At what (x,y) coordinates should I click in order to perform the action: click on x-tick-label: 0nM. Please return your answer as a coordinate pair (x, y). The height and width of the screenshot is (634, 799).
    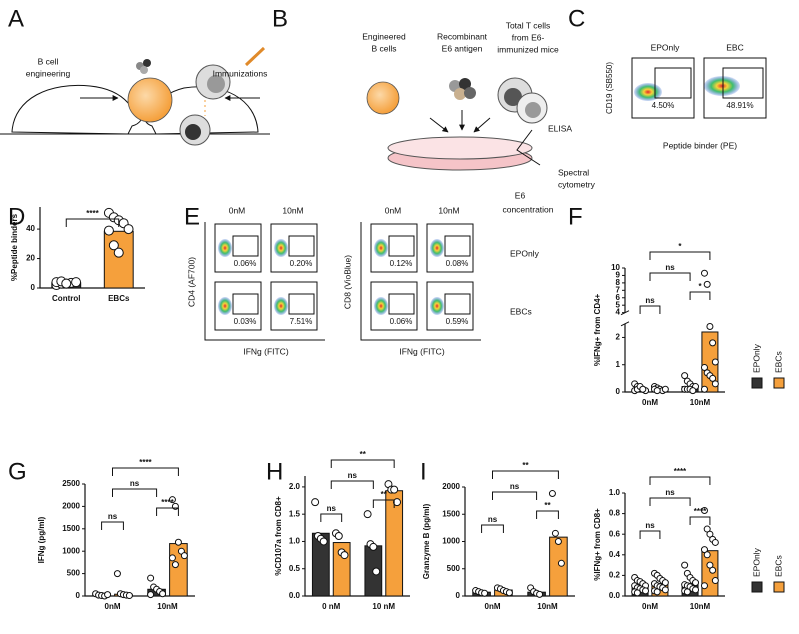
    Looking at the image, I should click on (650, 606).